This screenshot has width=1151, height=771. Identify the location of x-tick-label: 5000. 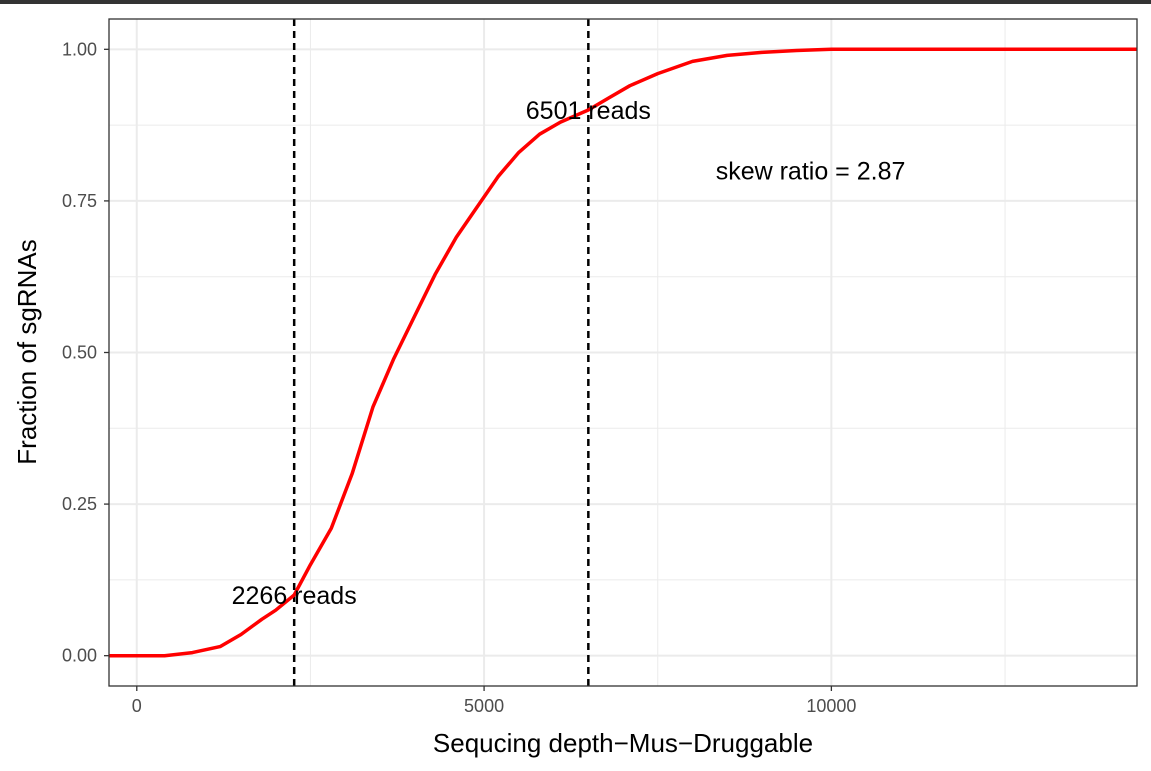
(484, 706).